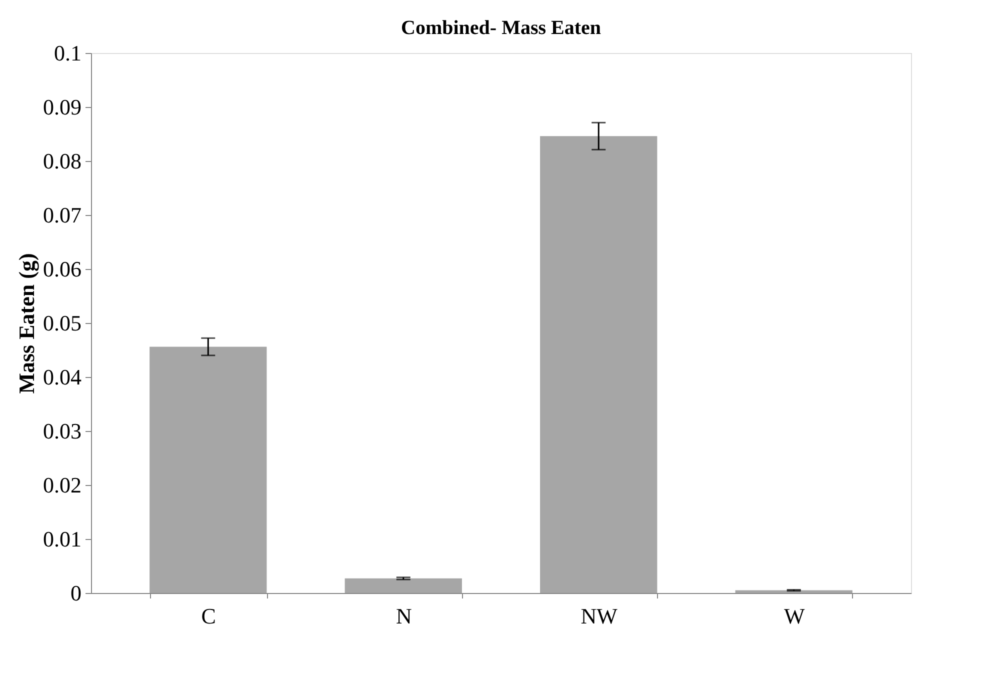 This screenshot has width=986, height=700. Describe the element at coordinates (62, 107) in the screenshot. I see `y-tick-label: 0.09` at that location.